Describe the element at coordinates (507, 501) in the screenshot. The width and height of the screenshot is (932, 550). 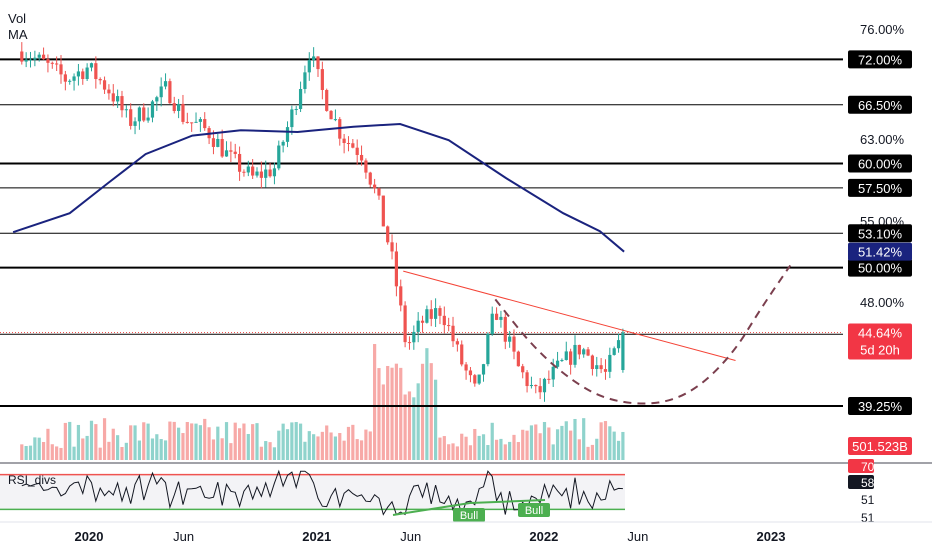
I see `bull-divergence-line` at that location.